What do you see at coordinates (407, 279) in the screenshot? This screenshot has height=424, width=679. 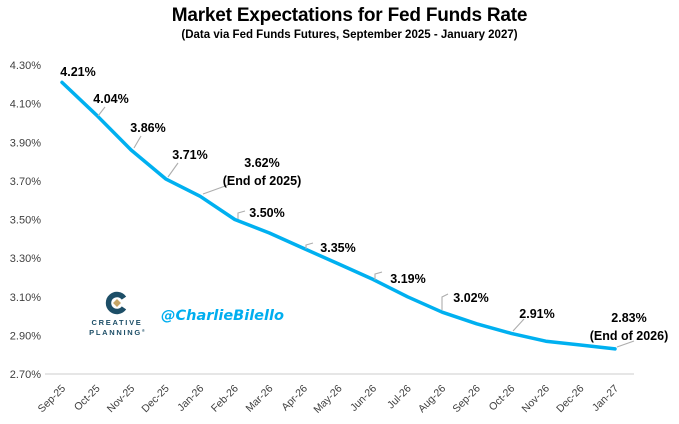 I see `data-point-label: 3.19%` at bounding box center [407, 279].